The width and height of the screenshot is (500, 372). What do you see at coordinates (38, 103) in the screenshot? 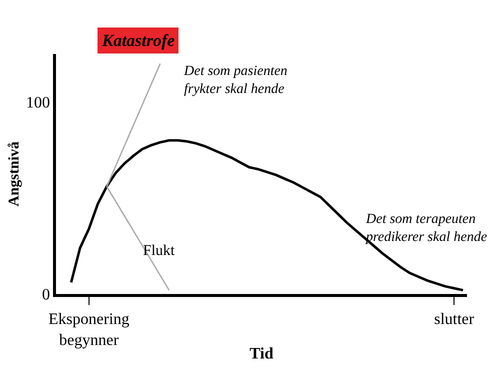
I see `y-tick-label: 100` at bounding box center [38, 103].